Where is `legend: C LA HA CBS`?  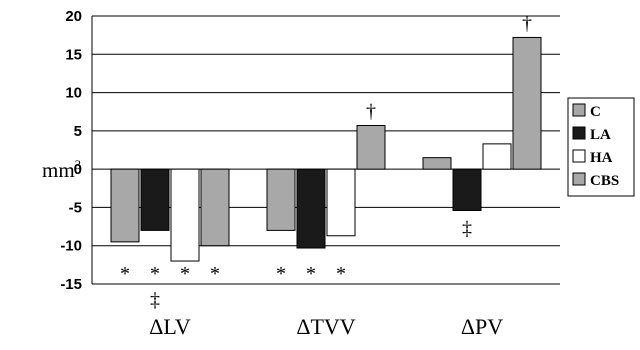
legend: C LA HA CBS is located at coordinates (601, 147).